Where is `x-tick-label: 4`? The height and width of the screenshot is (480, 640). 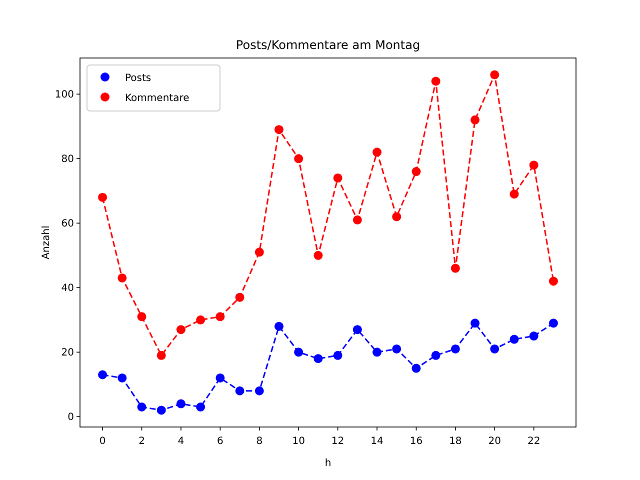 x-tick-label: 4 is located at coordinates (181, 441).